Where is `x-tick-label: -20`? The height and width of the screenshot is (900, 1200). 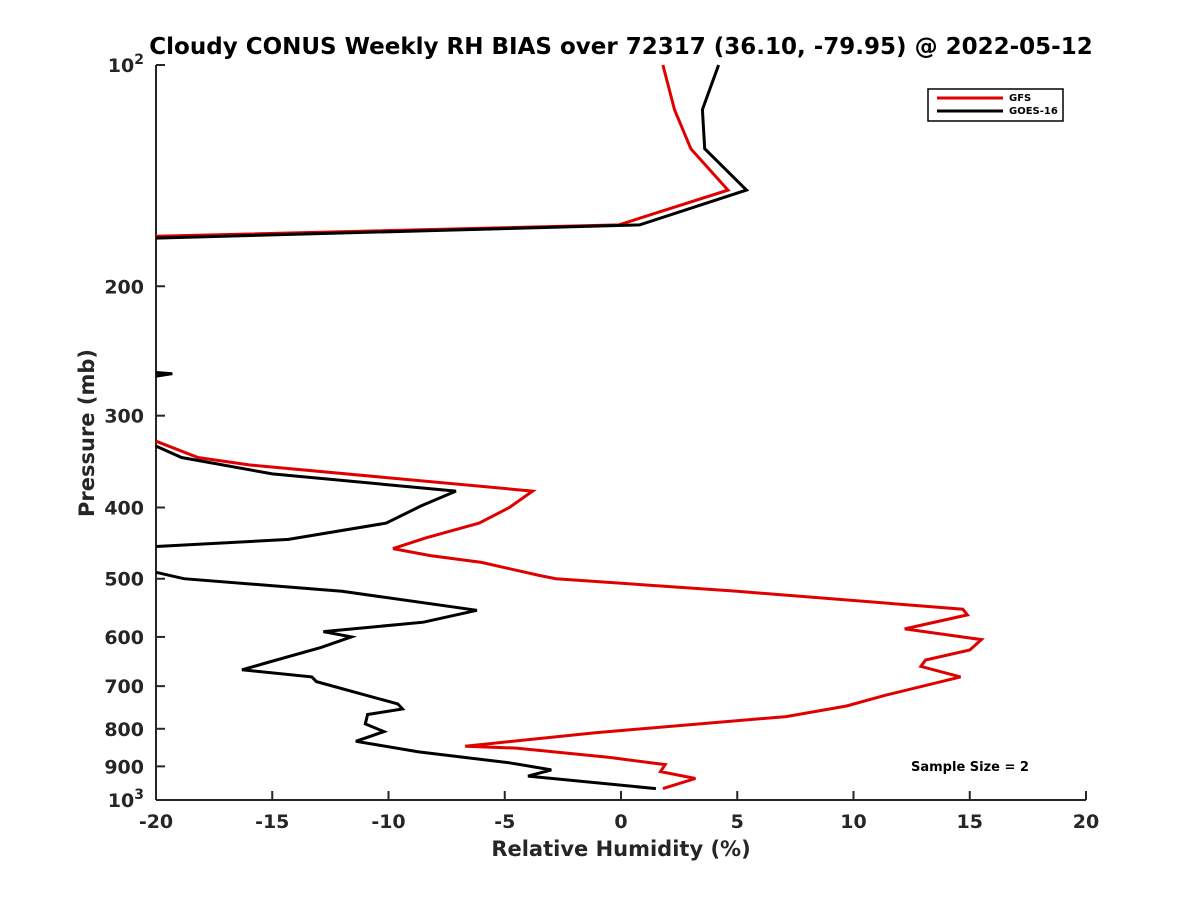 x-tick-label: -20 is located at coordinates (156, 822).